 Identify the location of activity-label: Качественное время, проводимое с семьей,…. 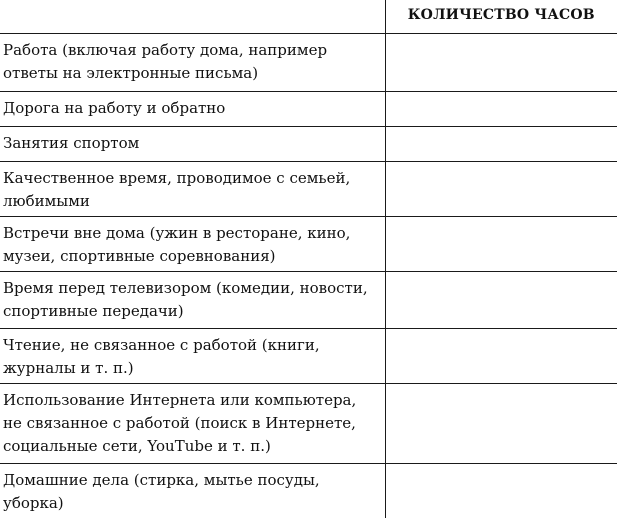
(177, 189).